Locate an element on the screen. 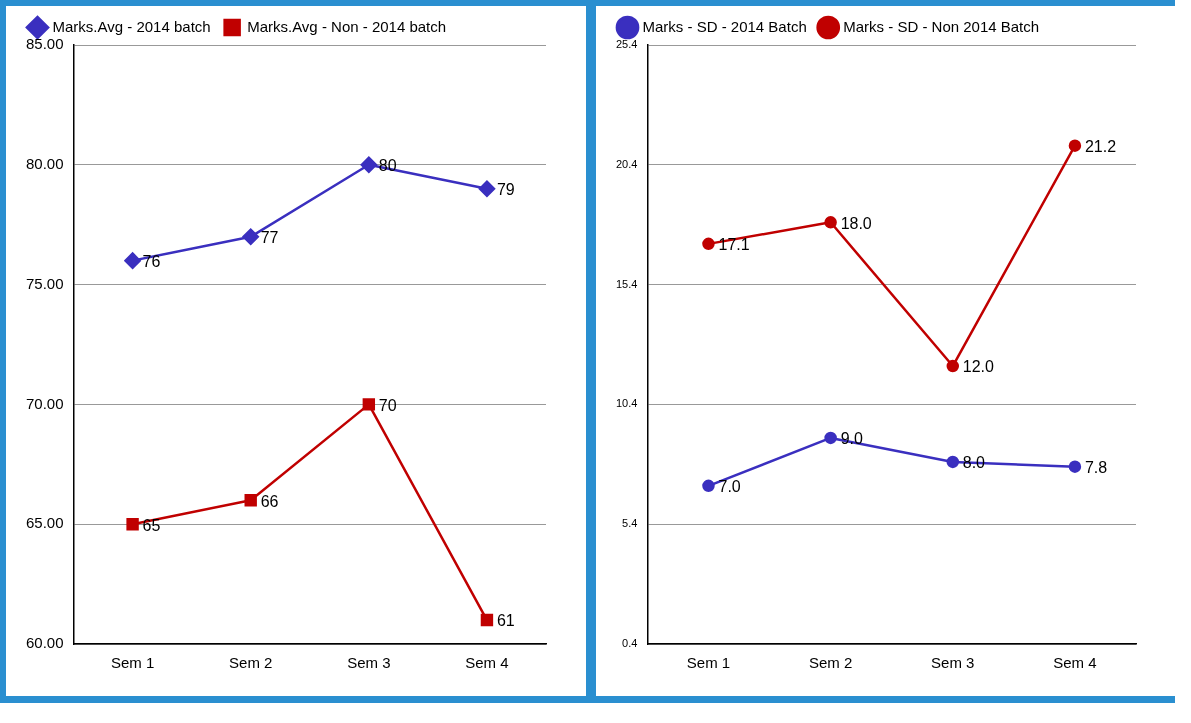 The width and height of the screenshot is (1191, 723). data-label: 7.0 is located at coordinates (729, 487).